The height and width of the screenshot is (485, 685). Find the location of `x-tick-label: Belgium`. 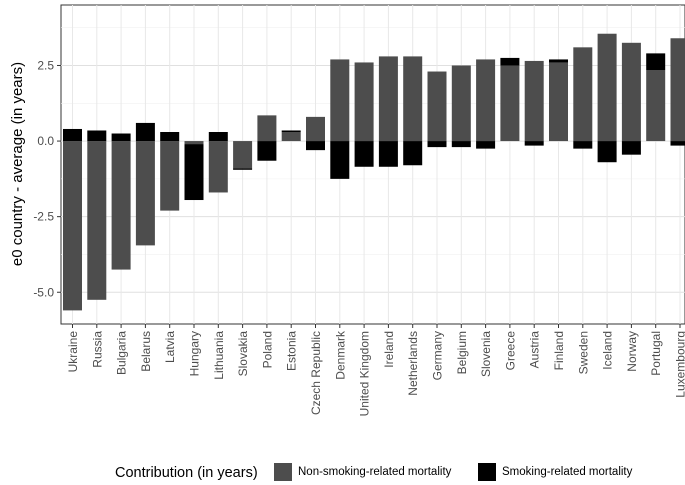

x-tick-label: Belgium is located at coordinates (462, 352).